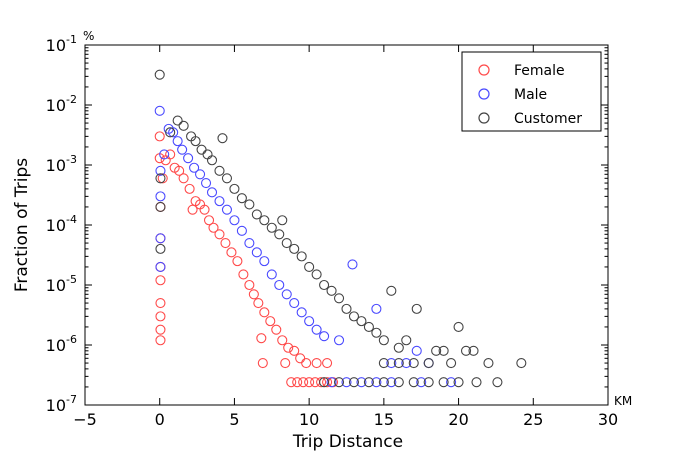  What do you see at coordinates (61, 44) in the screenshot?
I see `y-tick-label: 10⁻¹` at bounding box center [61, 44].